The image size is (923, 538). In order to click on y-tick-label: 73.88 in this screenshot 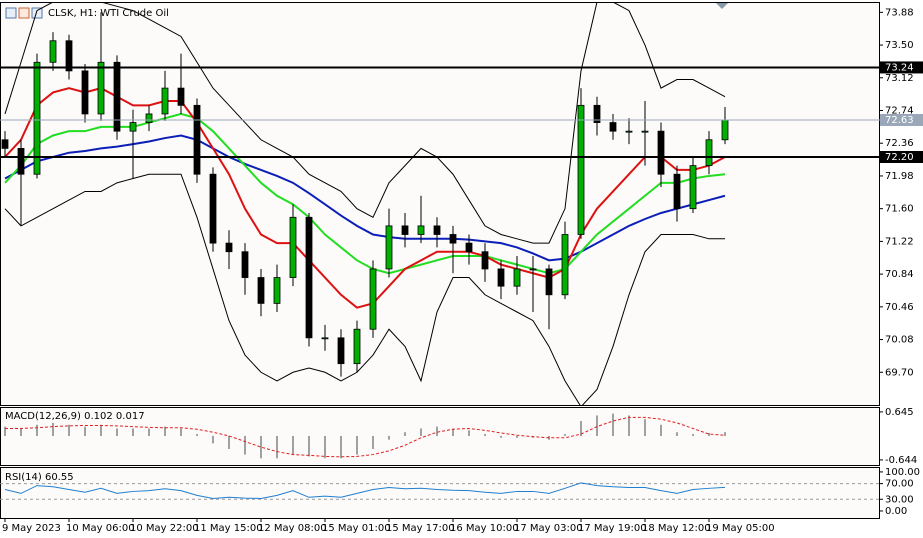, I will do `click(899, 12)`.